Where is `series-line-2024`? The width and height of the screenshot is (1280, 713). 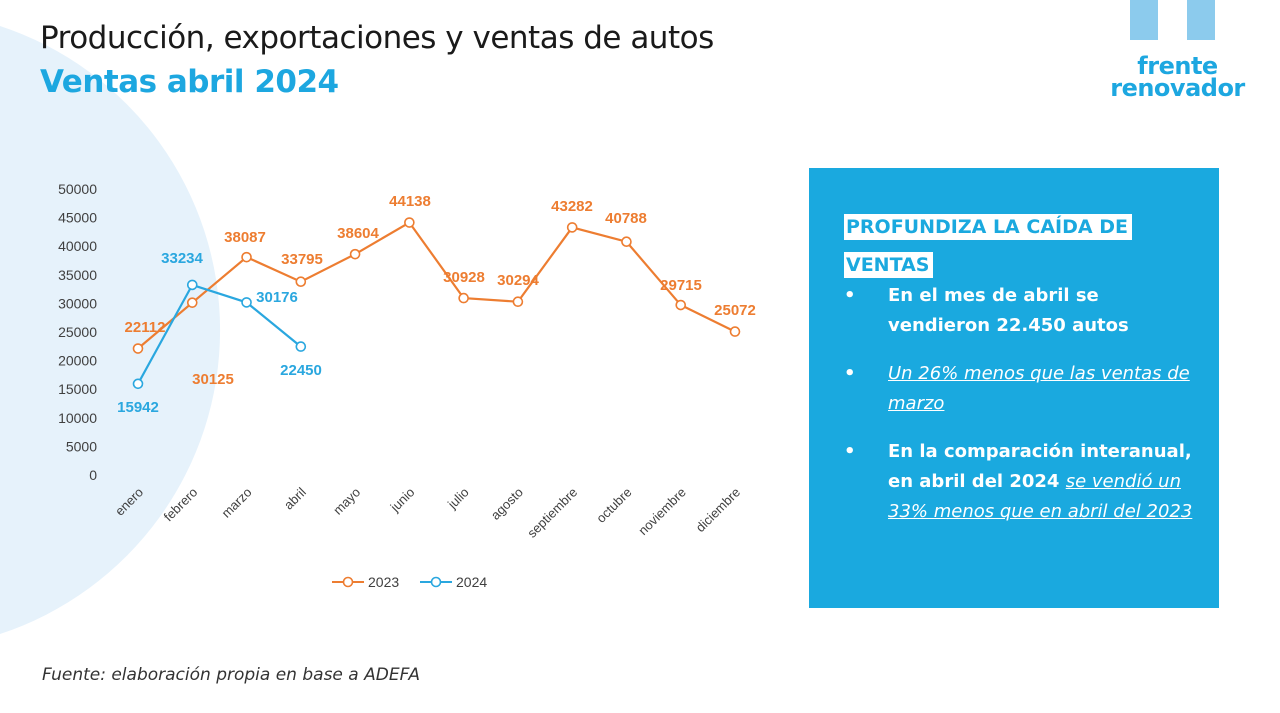 series-line-2024 is located at coordinates (219, 334).